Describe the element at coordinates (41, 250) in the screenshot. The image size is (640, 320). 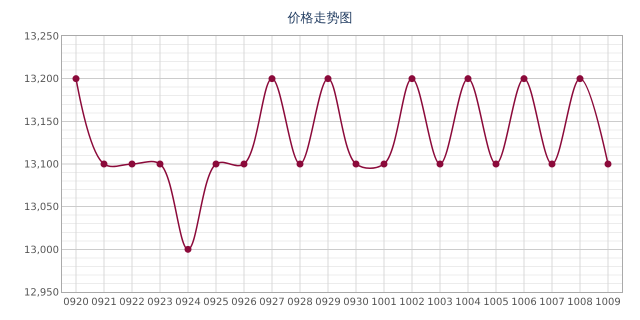
I see `y-tick-label: 13,000` at that location.